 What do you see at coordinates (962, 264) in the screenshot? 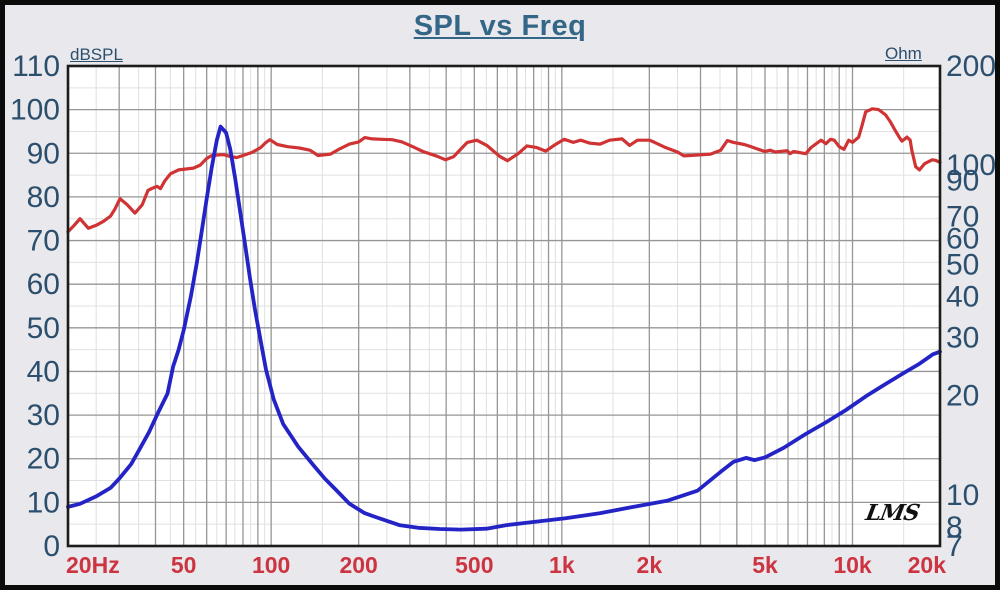
I see `right-axis-tick-label: 50` at bounding box center [962, 264].